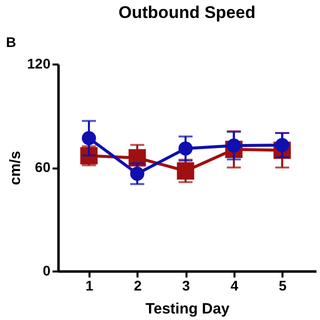  Describe the element at coordinates (11, 42) in the screenshot. I see `text: B` at that location.